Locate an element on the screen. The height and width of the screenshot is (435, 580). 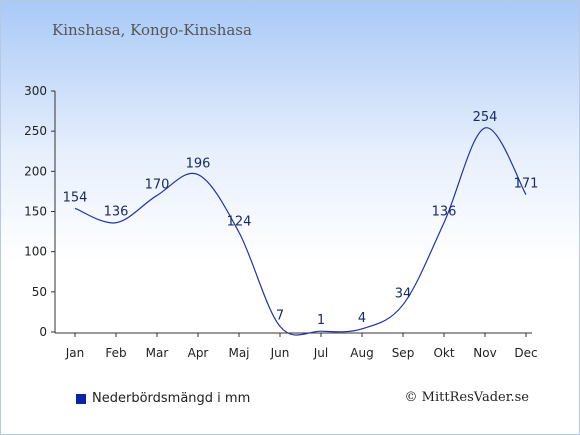
x-tick-label: Dec is located at coordinates (525, 353).